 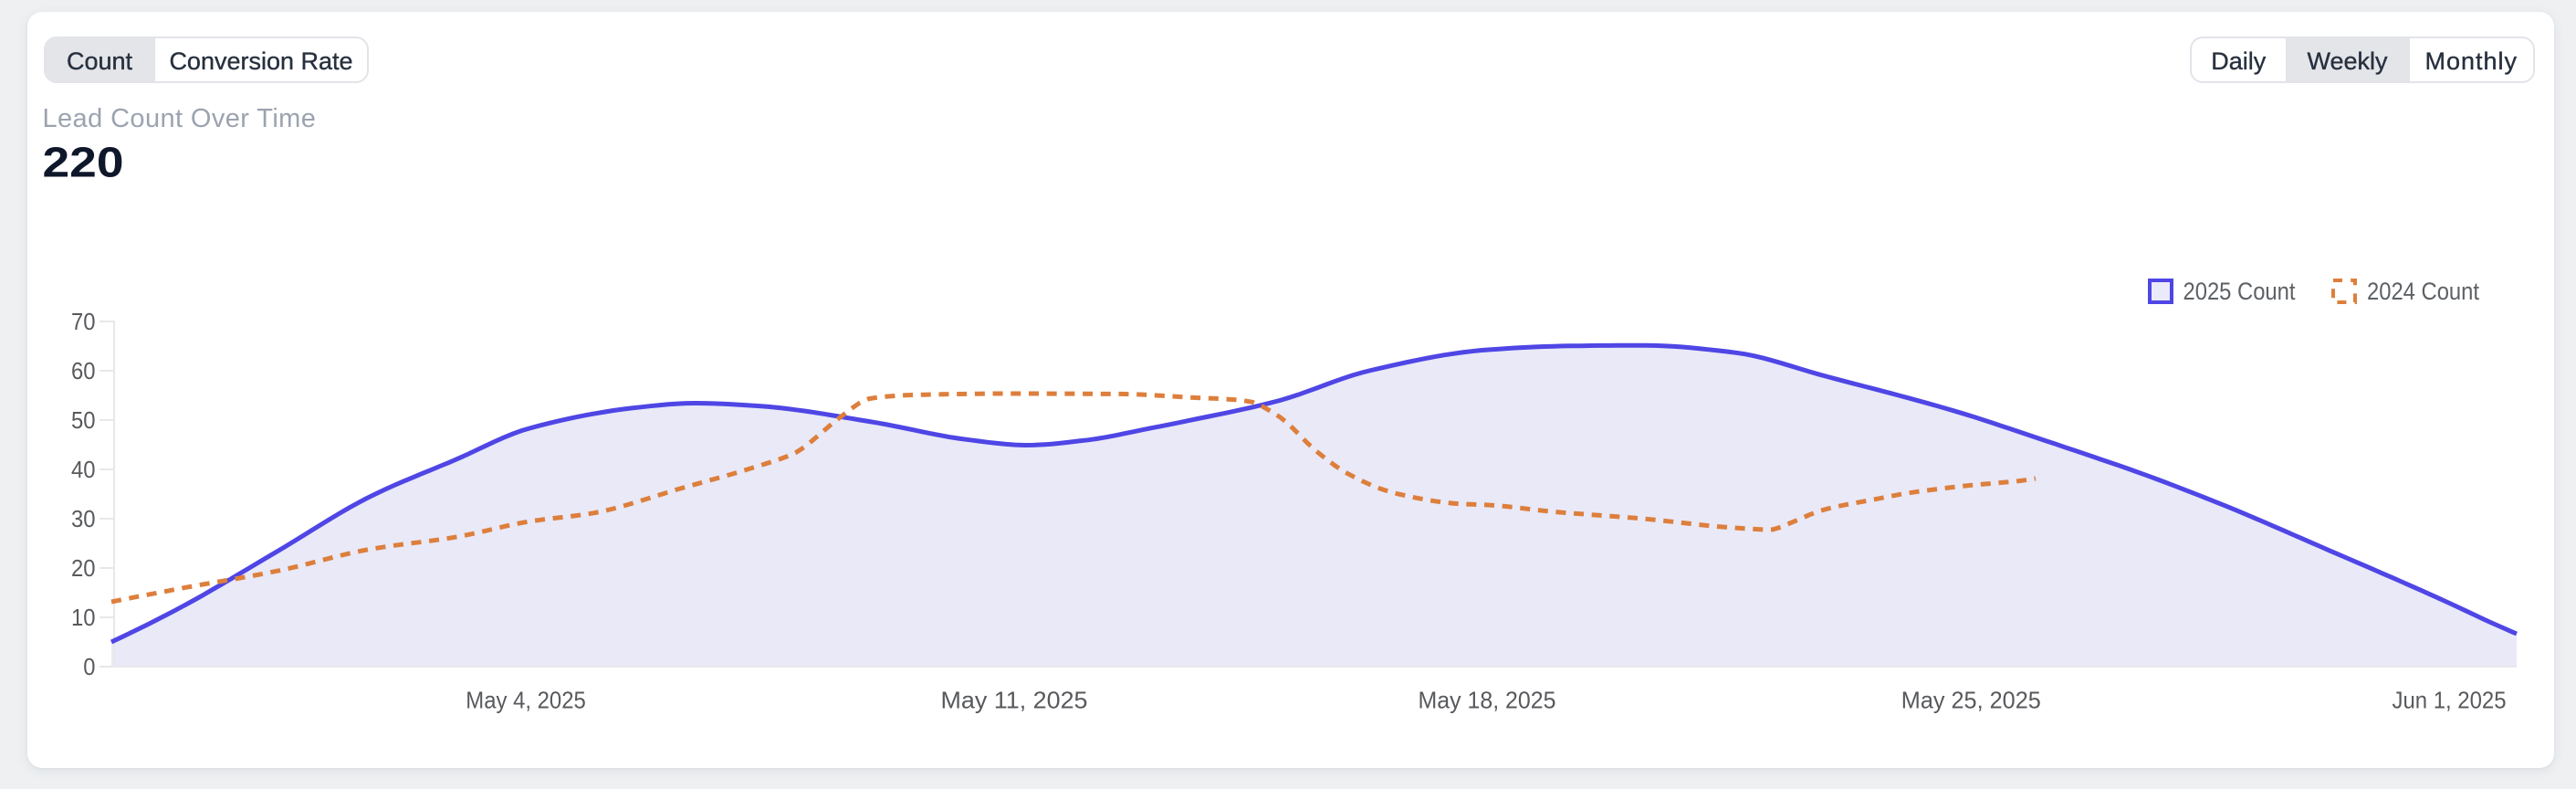 I want to click on svg-text: 2024 Count, so click(x=2423, y=291).